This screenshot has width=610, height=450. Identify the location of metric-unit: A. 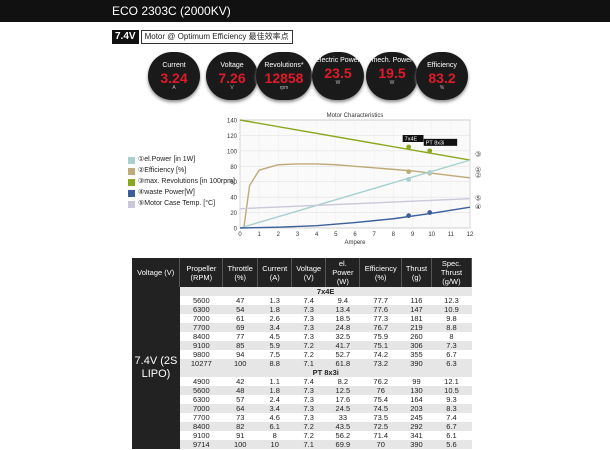
(174, 88).